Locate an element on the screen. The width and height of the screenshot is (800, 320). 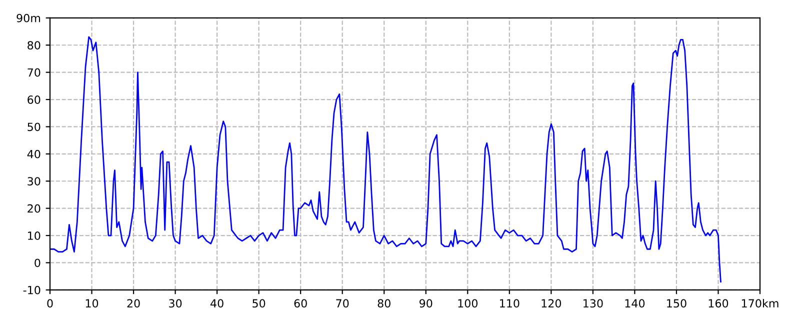
x-tick-label: 170km is located at coordinates (760, 303).